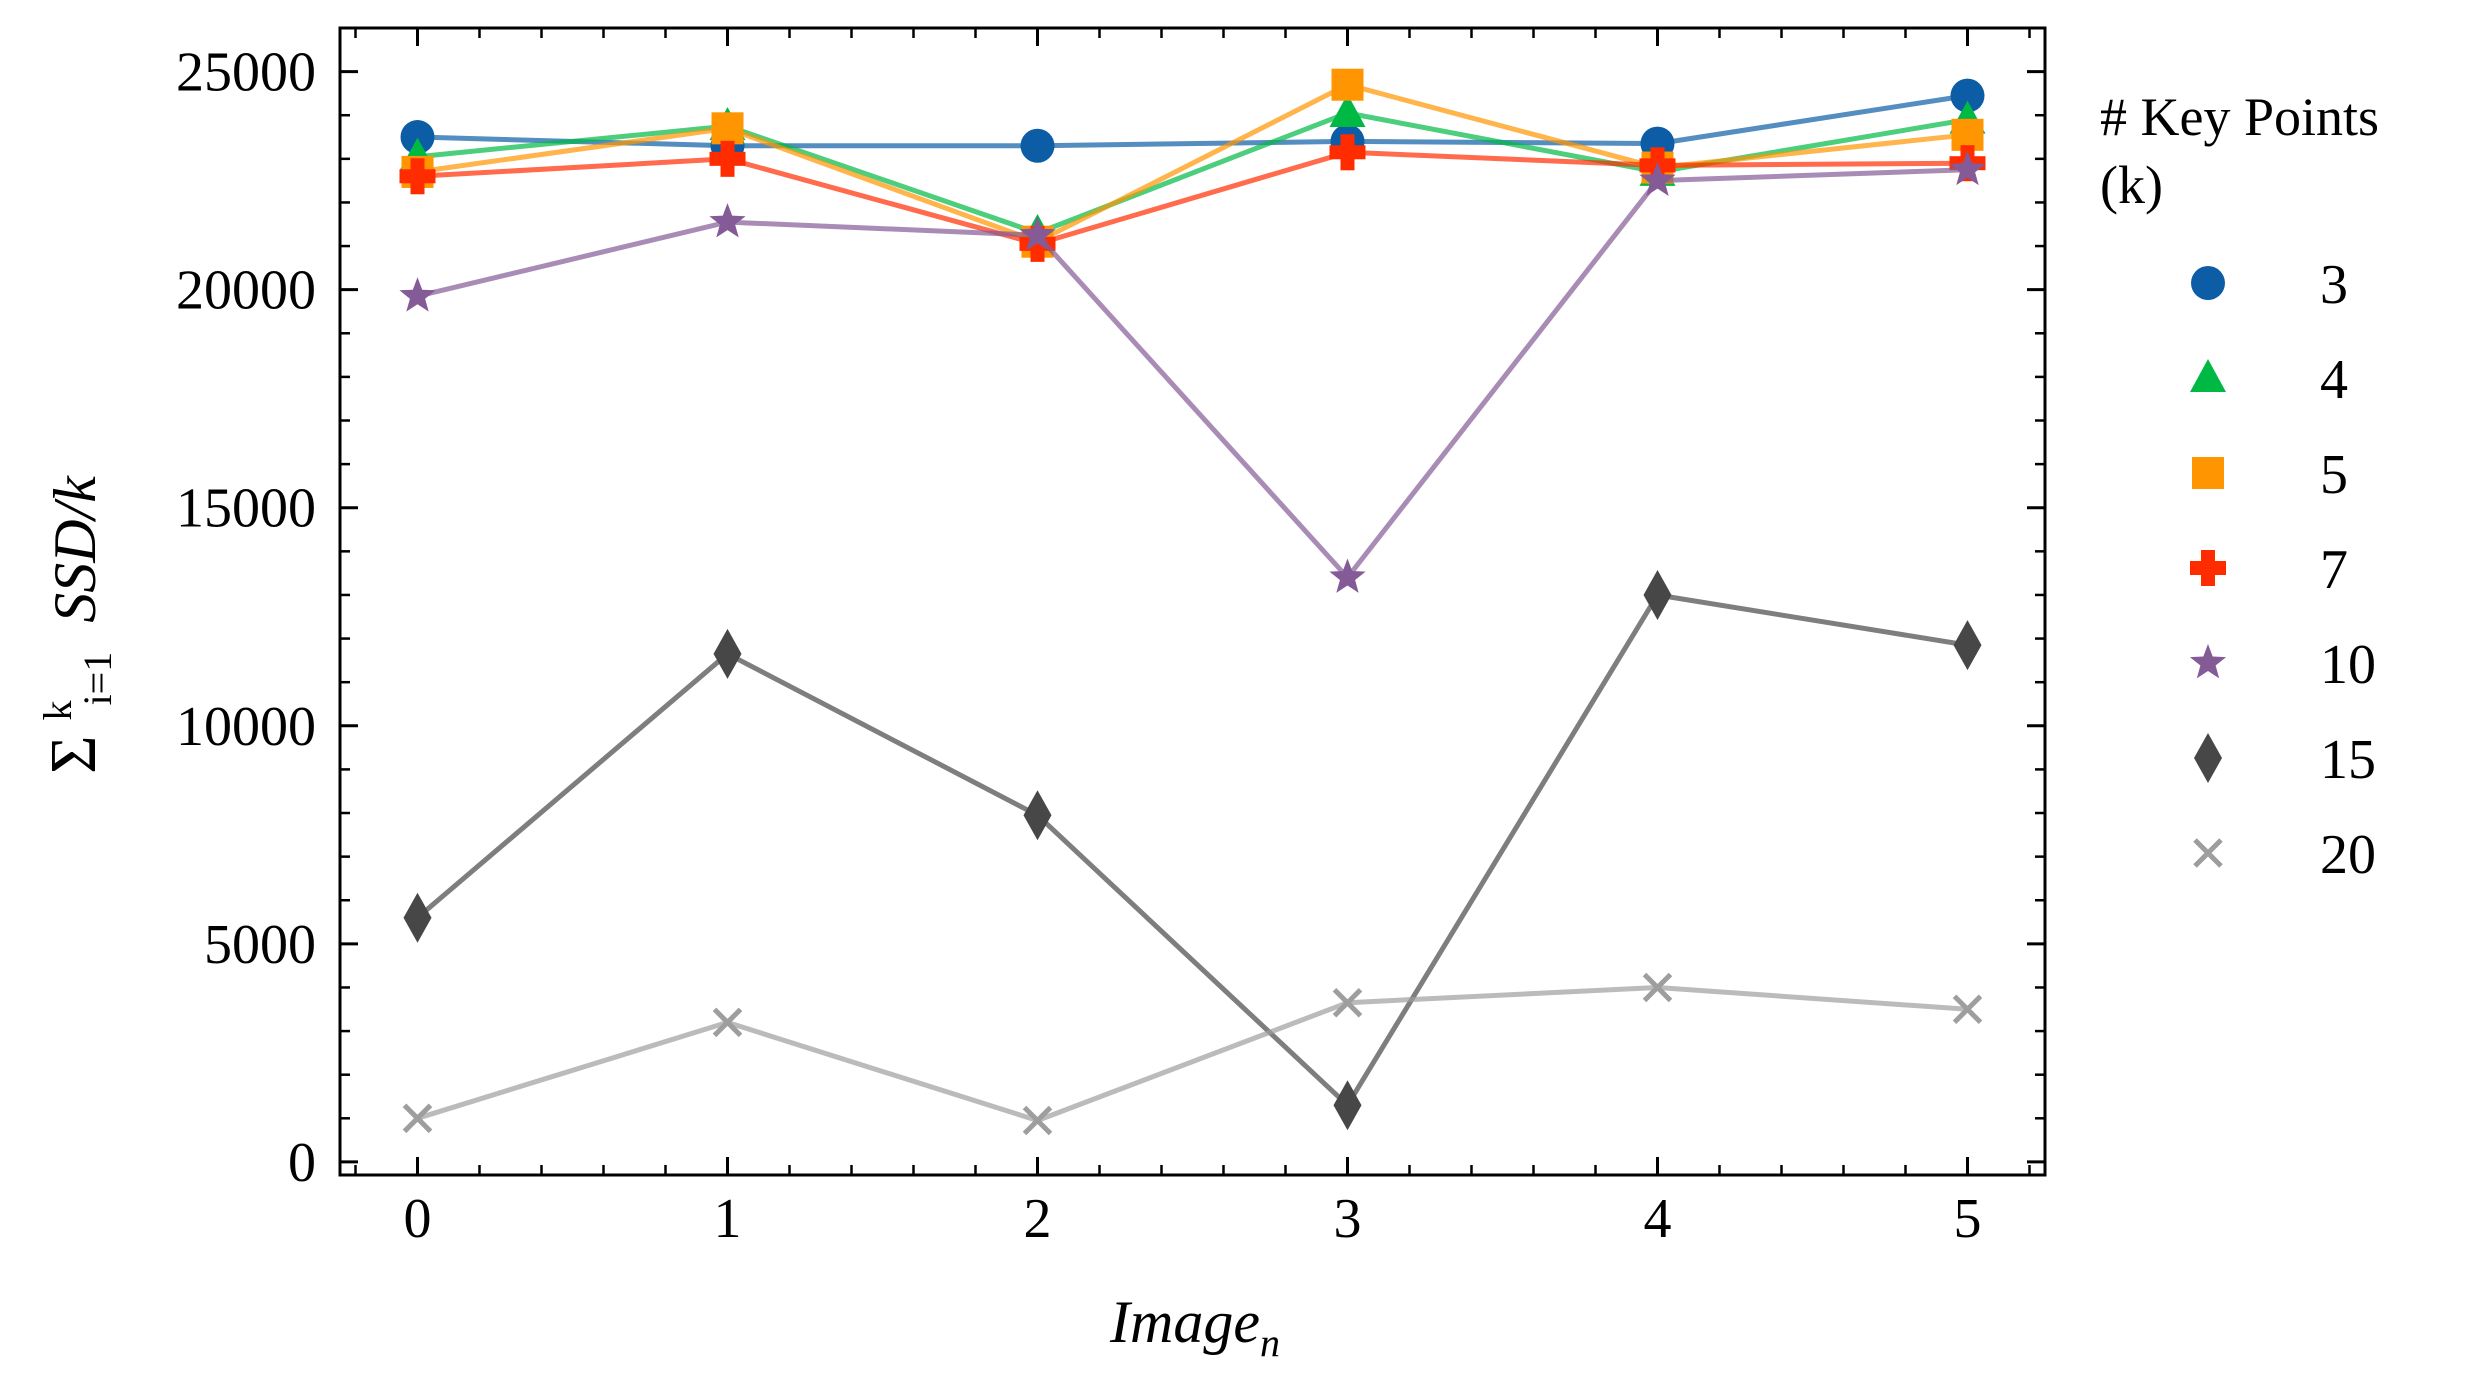  What do you see at coordinates (2334, 380) in the screenshot?
I see `legend-label-4: 4` at bounding box center [2334, 380].